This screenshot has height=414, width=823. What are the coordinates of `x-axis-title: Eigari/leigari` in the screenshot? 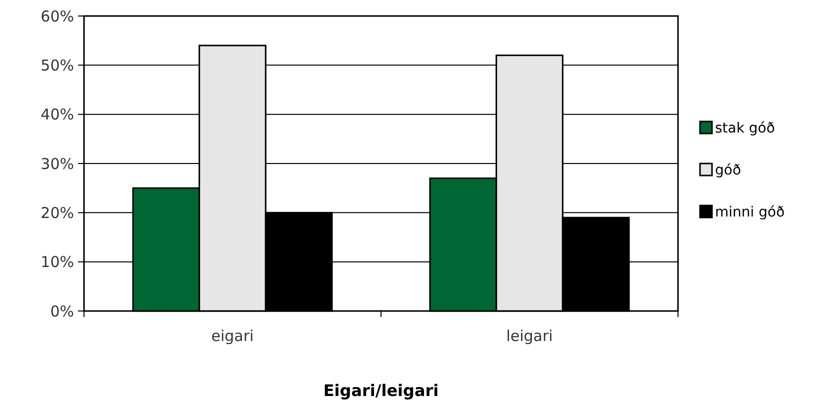 It's located at (381, 390).